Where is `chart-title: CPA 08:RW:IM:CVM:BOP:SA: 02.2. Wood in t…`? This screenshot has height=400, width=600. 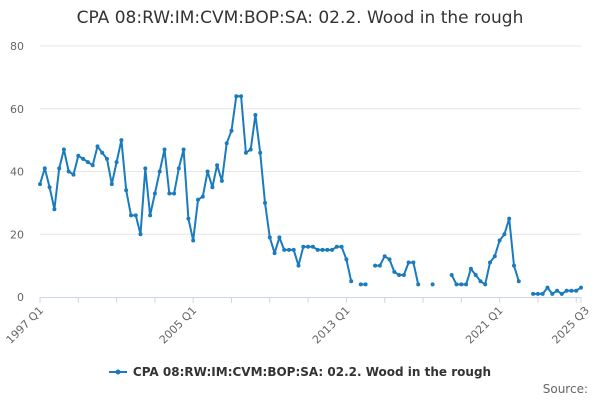
chart-title: CPA 08:RW:IM:CVM:BOP:SA: 02.2. Wood in t… is located at coordinates (300, 18).